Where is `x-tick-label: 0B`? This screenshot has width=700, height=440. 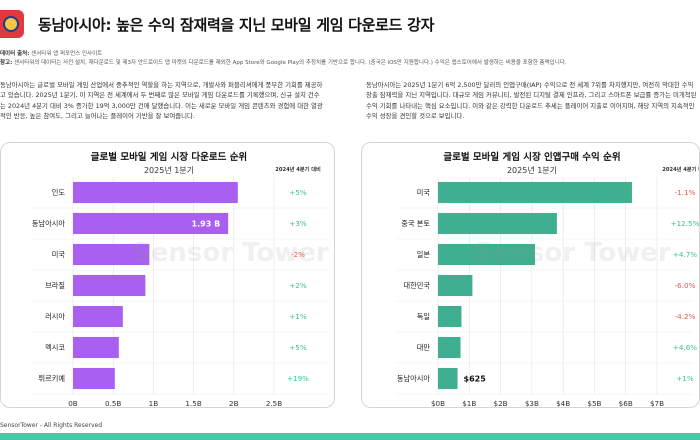
x-tick-label: 0B is located at coordinates (73, 403).